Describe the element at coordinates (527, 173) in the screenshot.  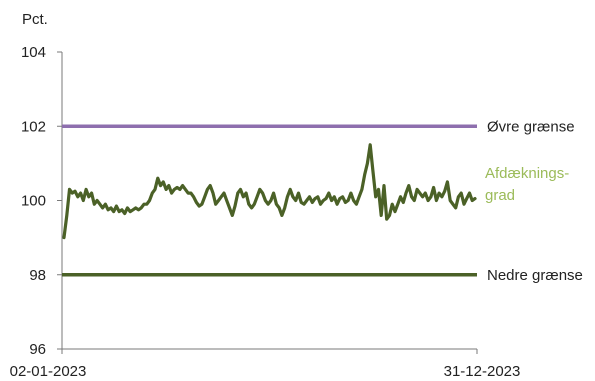
I see `series-label: Afdæknings-` at that location.